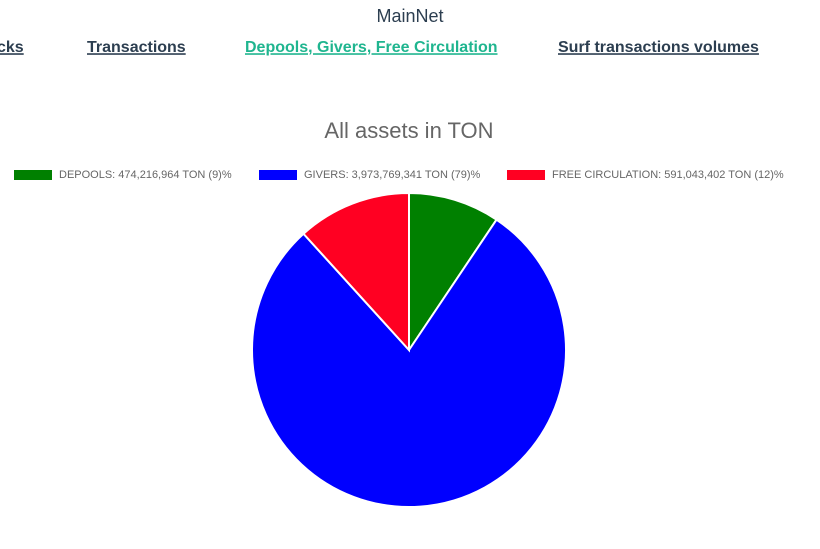  What do you see at coordinates (408, 130) in the screenshot?
I see `chart-title: All assets in TON` at bounding box center [408, 130].